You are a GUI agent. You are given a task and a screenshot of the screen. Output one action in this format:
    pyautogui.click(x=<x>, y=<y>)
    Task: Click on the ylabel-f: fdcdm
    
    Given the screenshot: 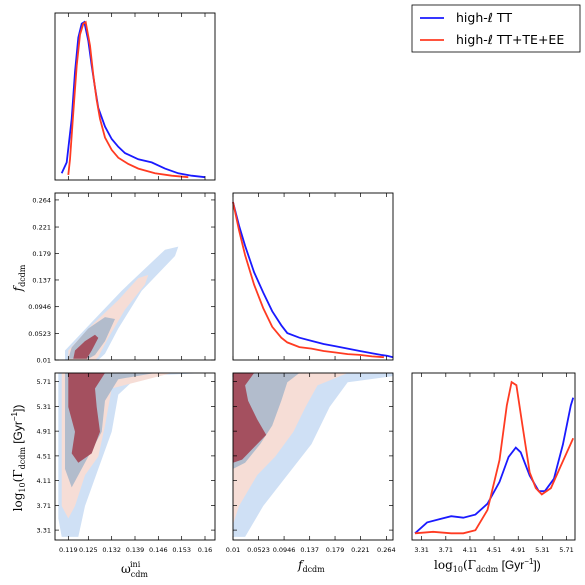 What is the action you would take?
    pyautogui.click(x=19, y=278)
    